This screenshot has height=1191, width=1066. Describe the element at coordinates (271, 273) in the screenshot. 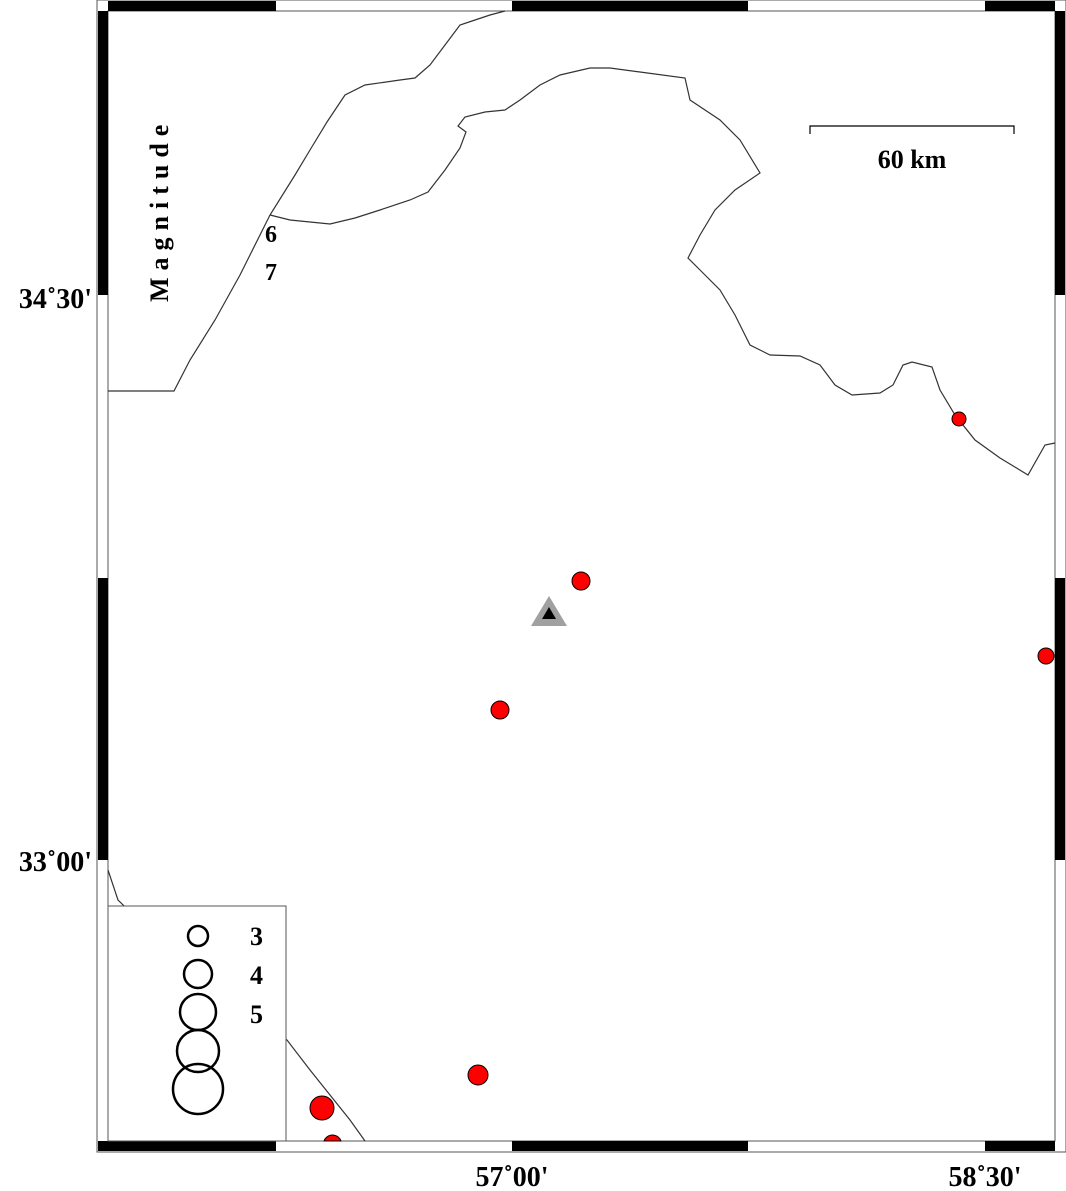

I see `magnitude-number: 7` at that location.